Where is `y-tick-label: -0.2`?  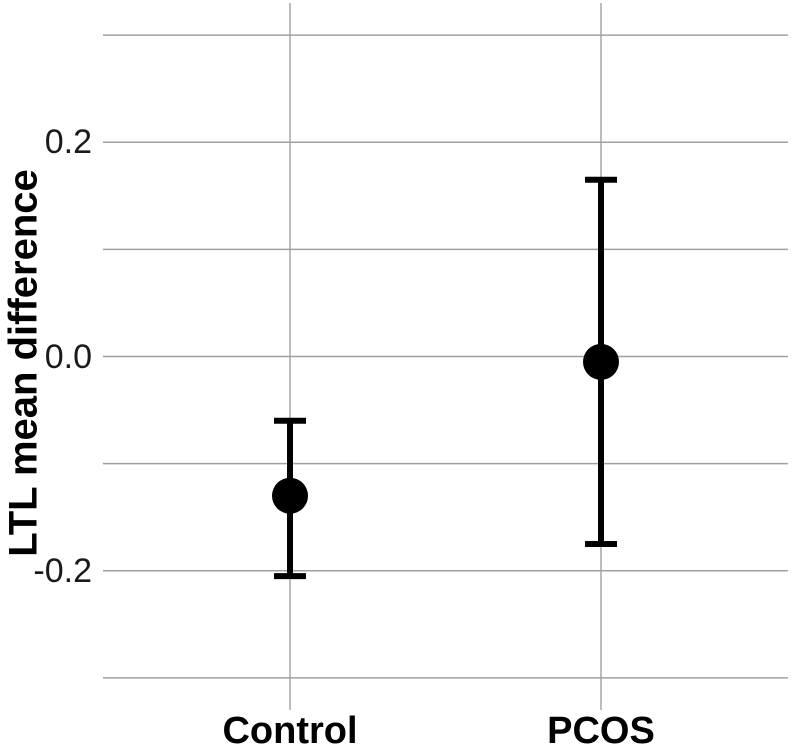
y-tick-label: -0.2 is located at coordinates (62, 570).